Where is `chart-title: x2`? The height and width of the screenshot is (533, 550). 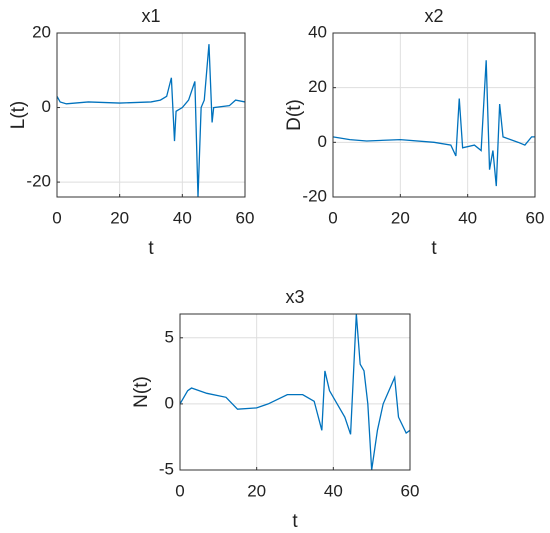 chart-title: x2 is located at coordinates (433, 16).